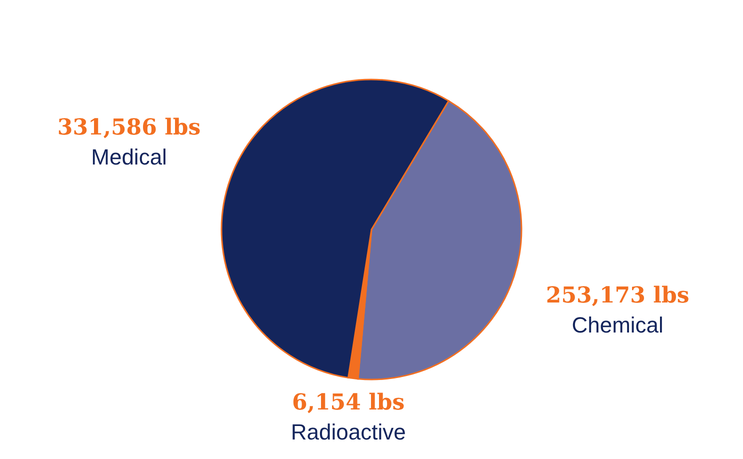 Image resolution: width=743 pixels, height=459 pixels. What do you see at coordinates (129, 127) in the screenshot?
I see `data-label: 331,586 lbs` at bounding box center [129, 127].